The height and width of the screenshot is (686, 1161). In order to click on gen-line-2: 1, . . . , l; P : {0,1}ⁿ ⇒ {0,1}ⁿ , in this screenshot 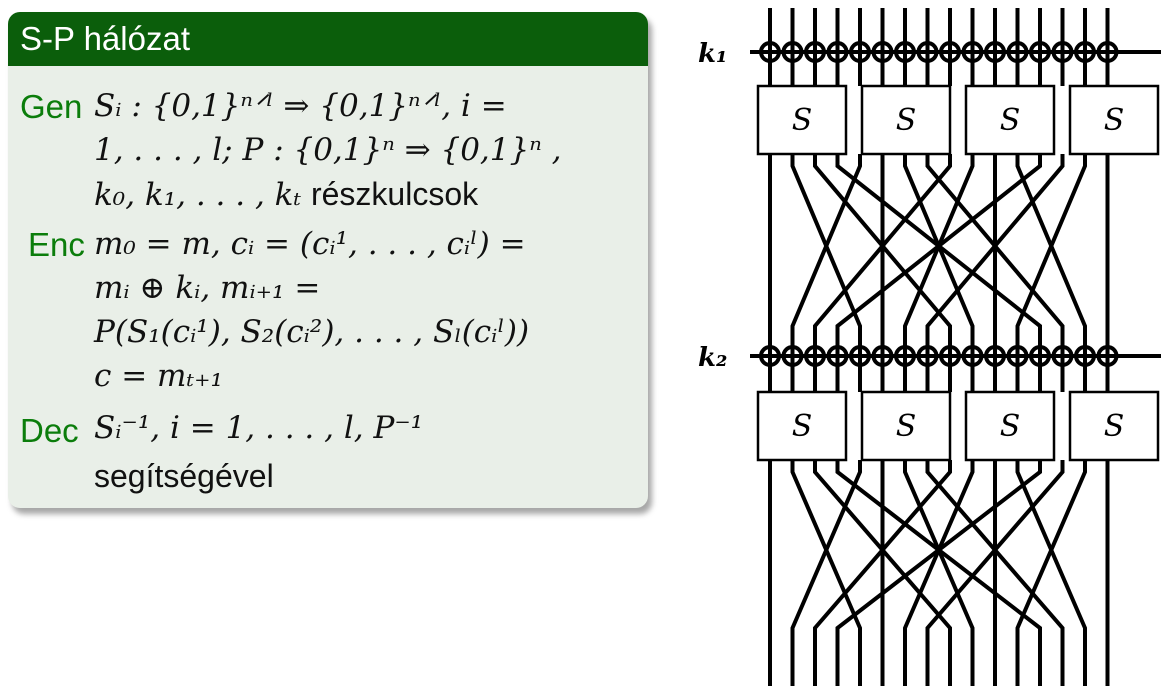, I will do `click(328, 150)`.